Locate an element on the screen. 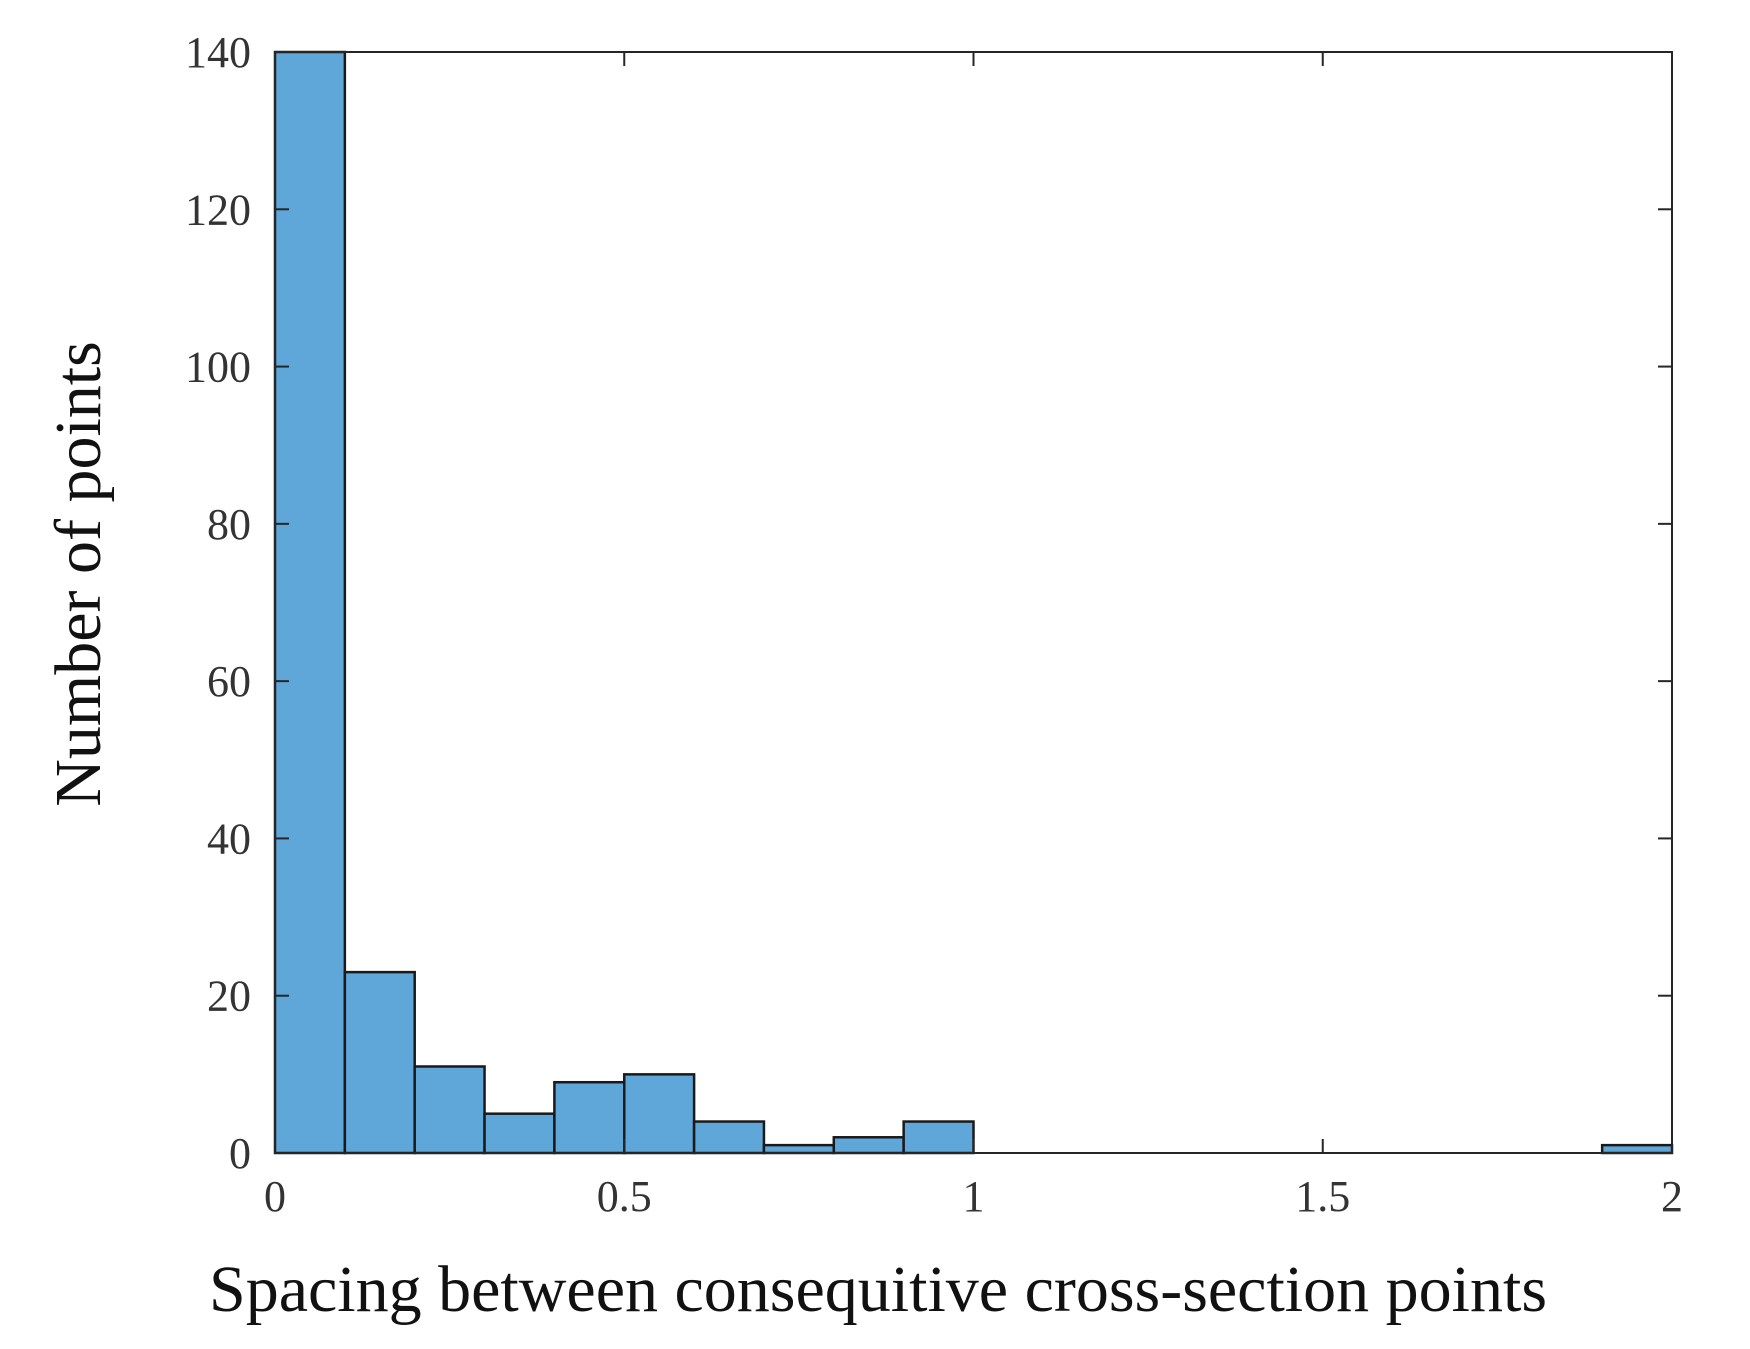  y-tick-label: 40 is located at coordinates (229, 838).